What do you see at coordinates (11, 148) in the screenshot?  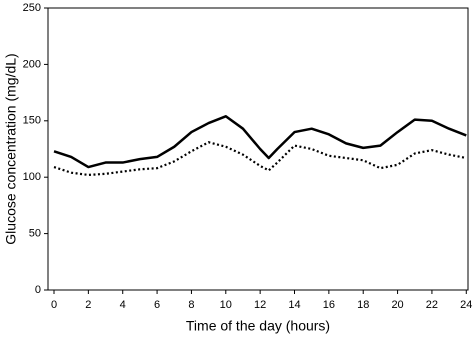 I see `y-axis-title: Glucose concentration (mg/dL)` at bounding box center [11, 148].